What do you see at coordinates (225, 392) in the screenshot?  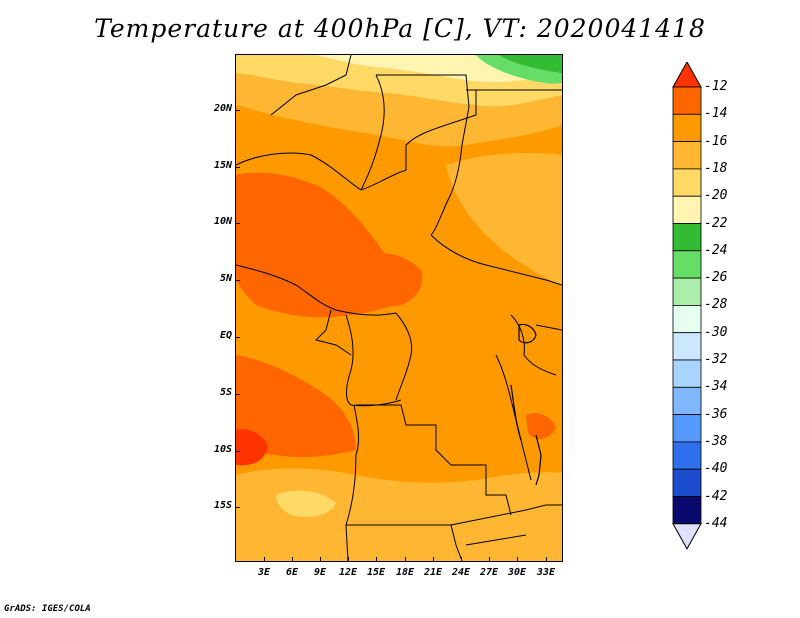 I see `lat-label: 5S` at bounding box center [225, 392].